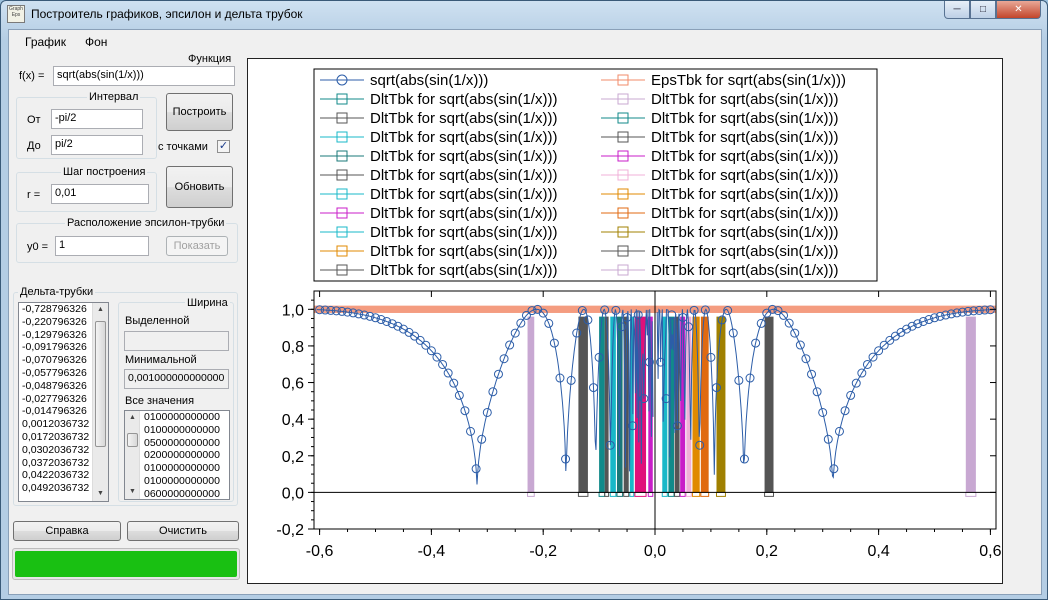 This screenshot has height=600, width=1048. I want to click on delta-list-item: -0,728796326, so click(54, 309).